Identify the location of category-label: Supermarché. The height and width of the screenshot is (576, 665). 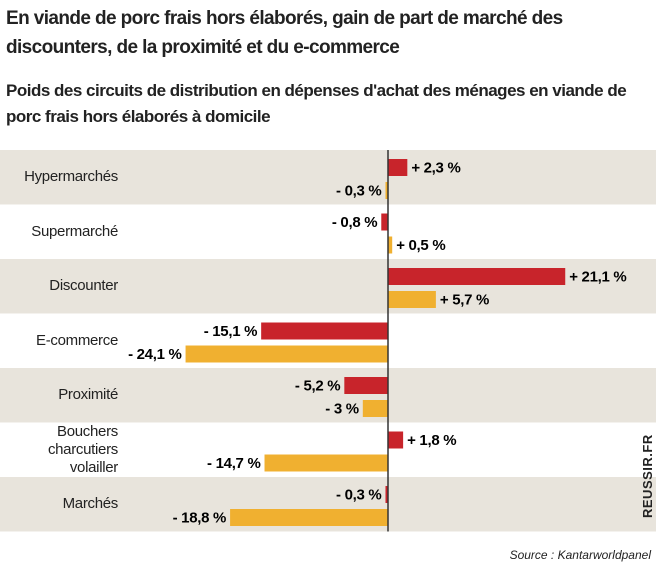
(74, 231).